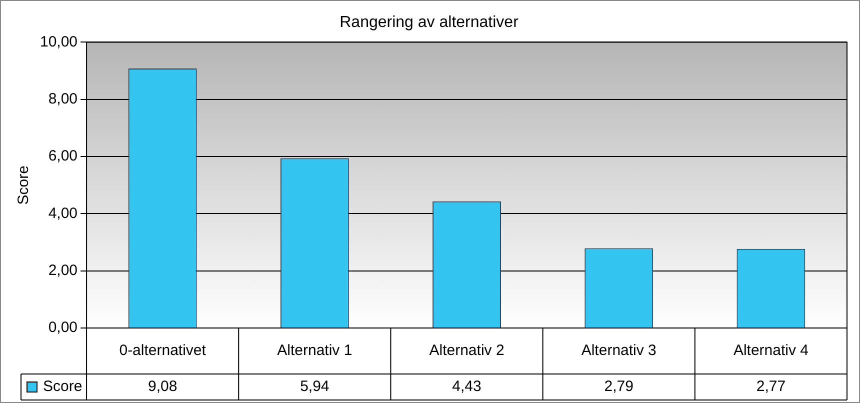 Image resolution: width=860 pixels, height=403 pixels. Describe the element at coordinates (59, 41) in the screenshot. I see `y-tick-label: 10,00` at that location.